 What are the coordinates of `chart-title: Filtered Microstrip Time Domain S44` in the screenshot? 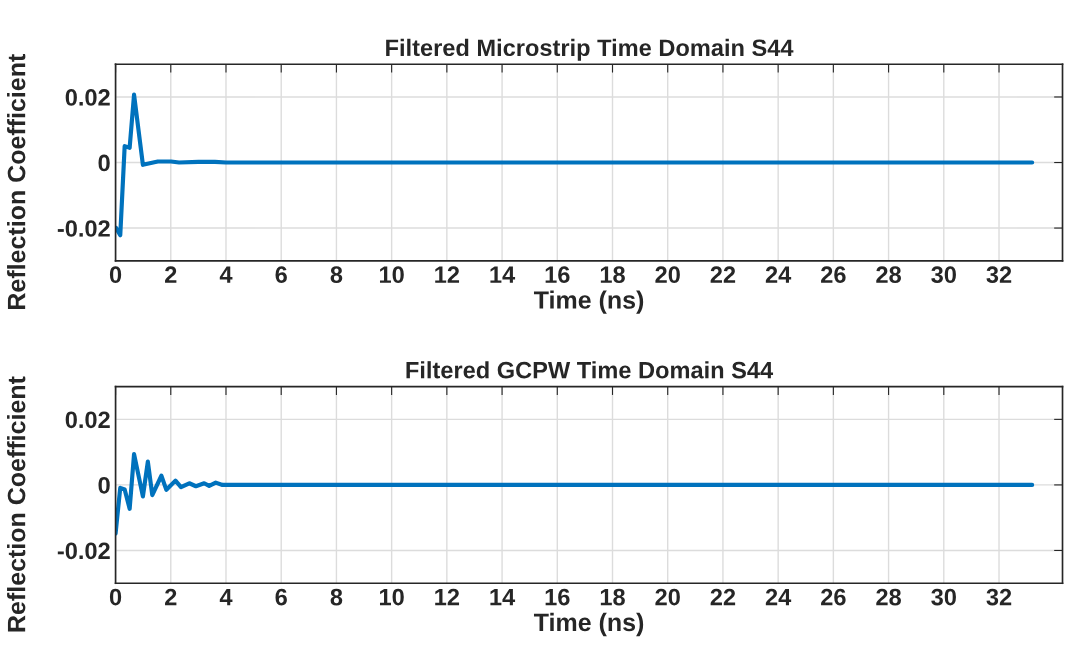 It's located at (590, 49).